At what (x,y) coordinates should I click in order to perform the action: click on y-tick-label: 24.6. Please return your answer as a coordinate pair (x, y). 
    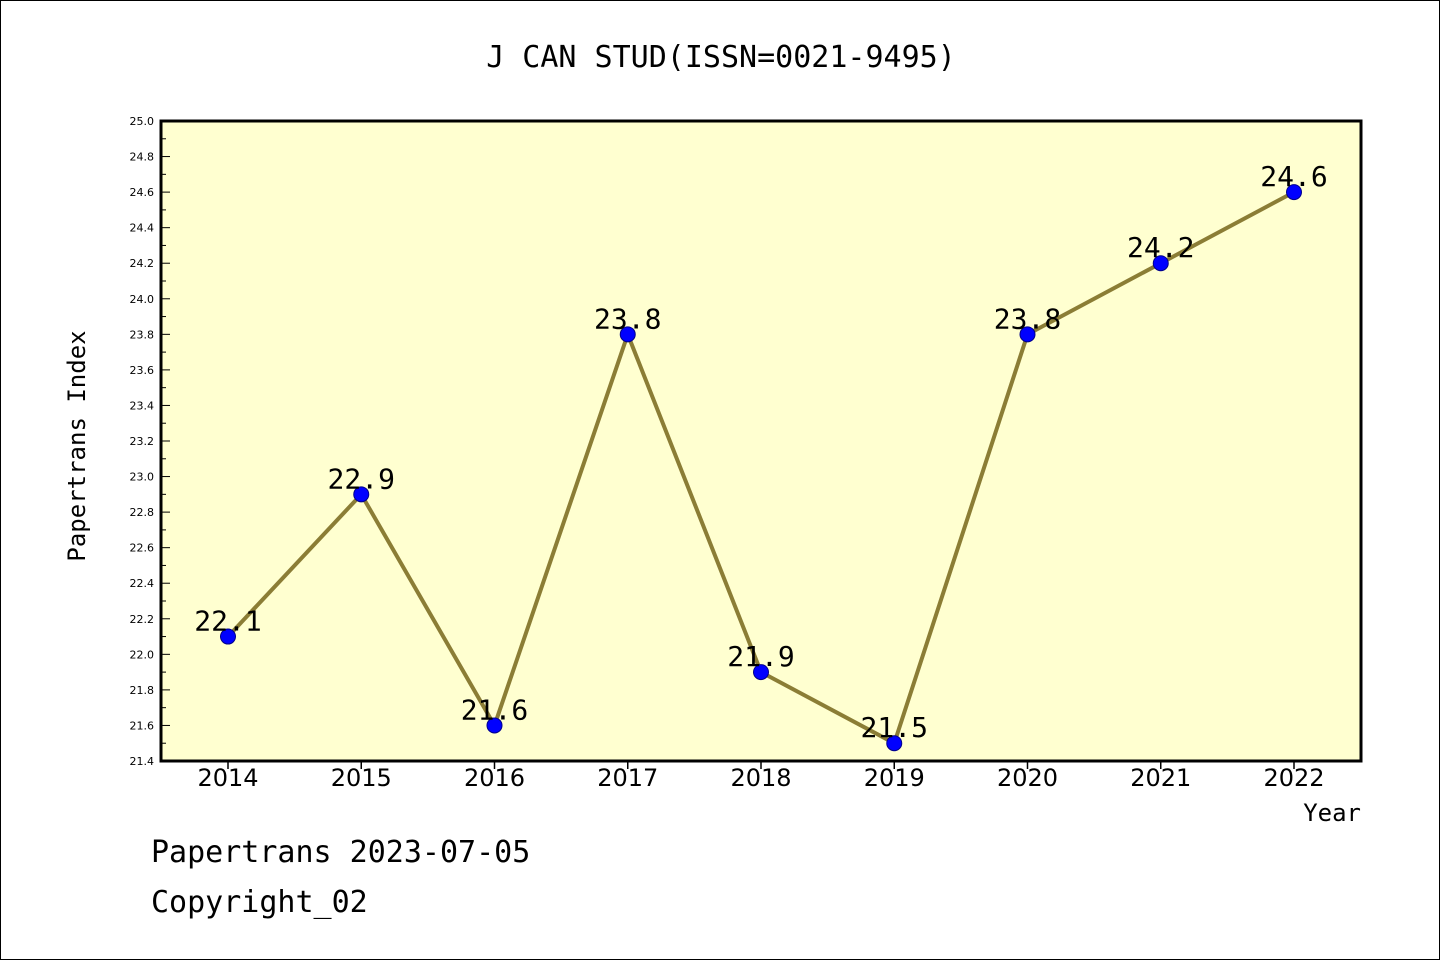
    Looking at the image, I should click on (142, 192).